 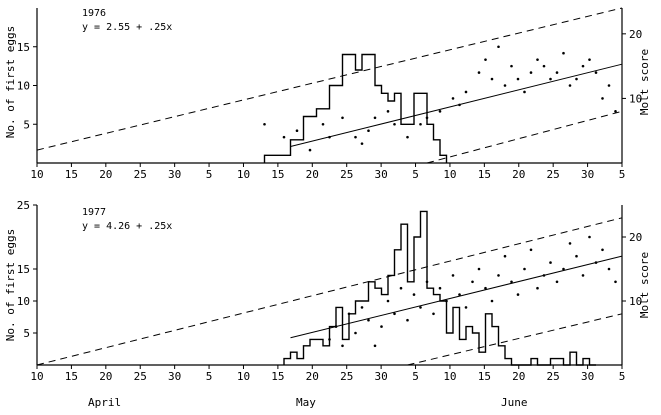 What do you see at coordinates (518, 376) in the screenshot?
I see `x-tick-label: 20` at bounding box center [518, 376].